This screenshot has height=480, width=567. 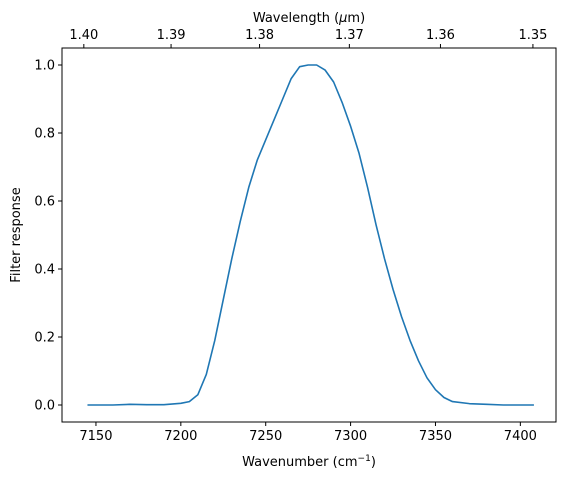 I want to click on y-axis-label: Filter response, so click(x=16, y=234).